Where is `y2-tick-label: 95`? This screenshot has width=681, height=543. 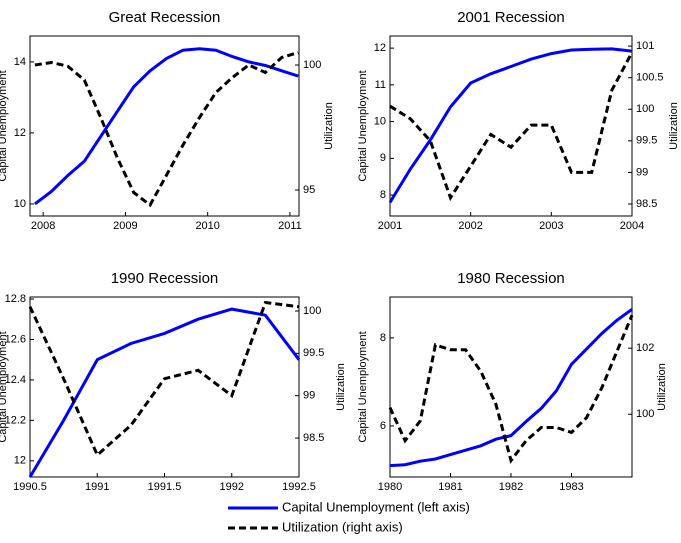 y2-tick-label: 95 is located at coordinates (309, 190).